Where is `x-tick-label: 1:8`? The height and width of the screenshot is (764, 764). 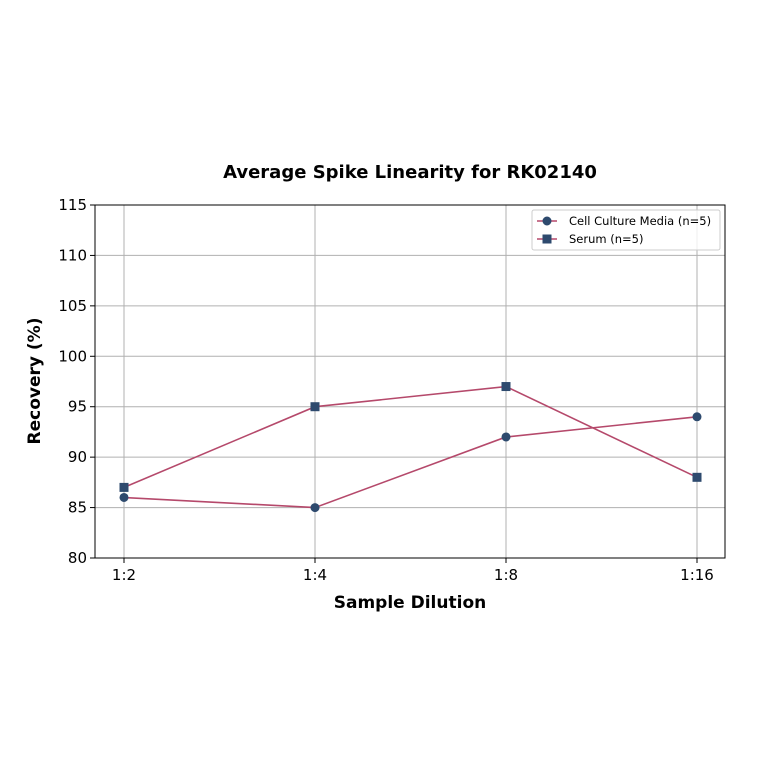 x-tick-label: 1:8 is located at coordinates (506, 575).